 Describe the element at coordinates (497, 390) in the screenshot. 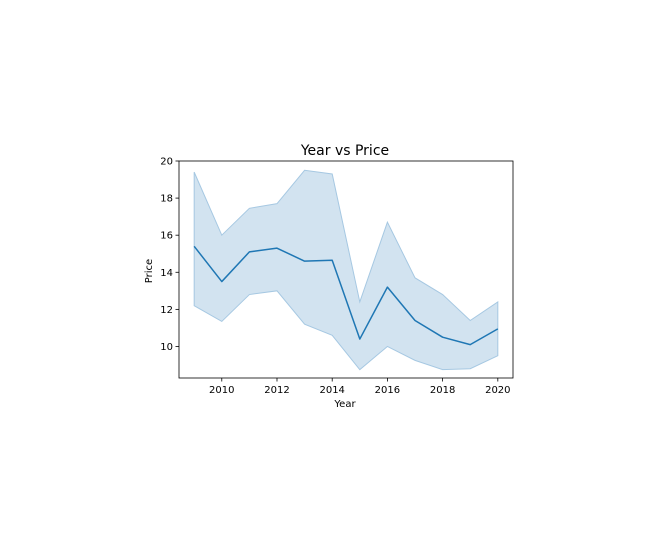

I see `x-tick-label-2020: 2020` at that location.